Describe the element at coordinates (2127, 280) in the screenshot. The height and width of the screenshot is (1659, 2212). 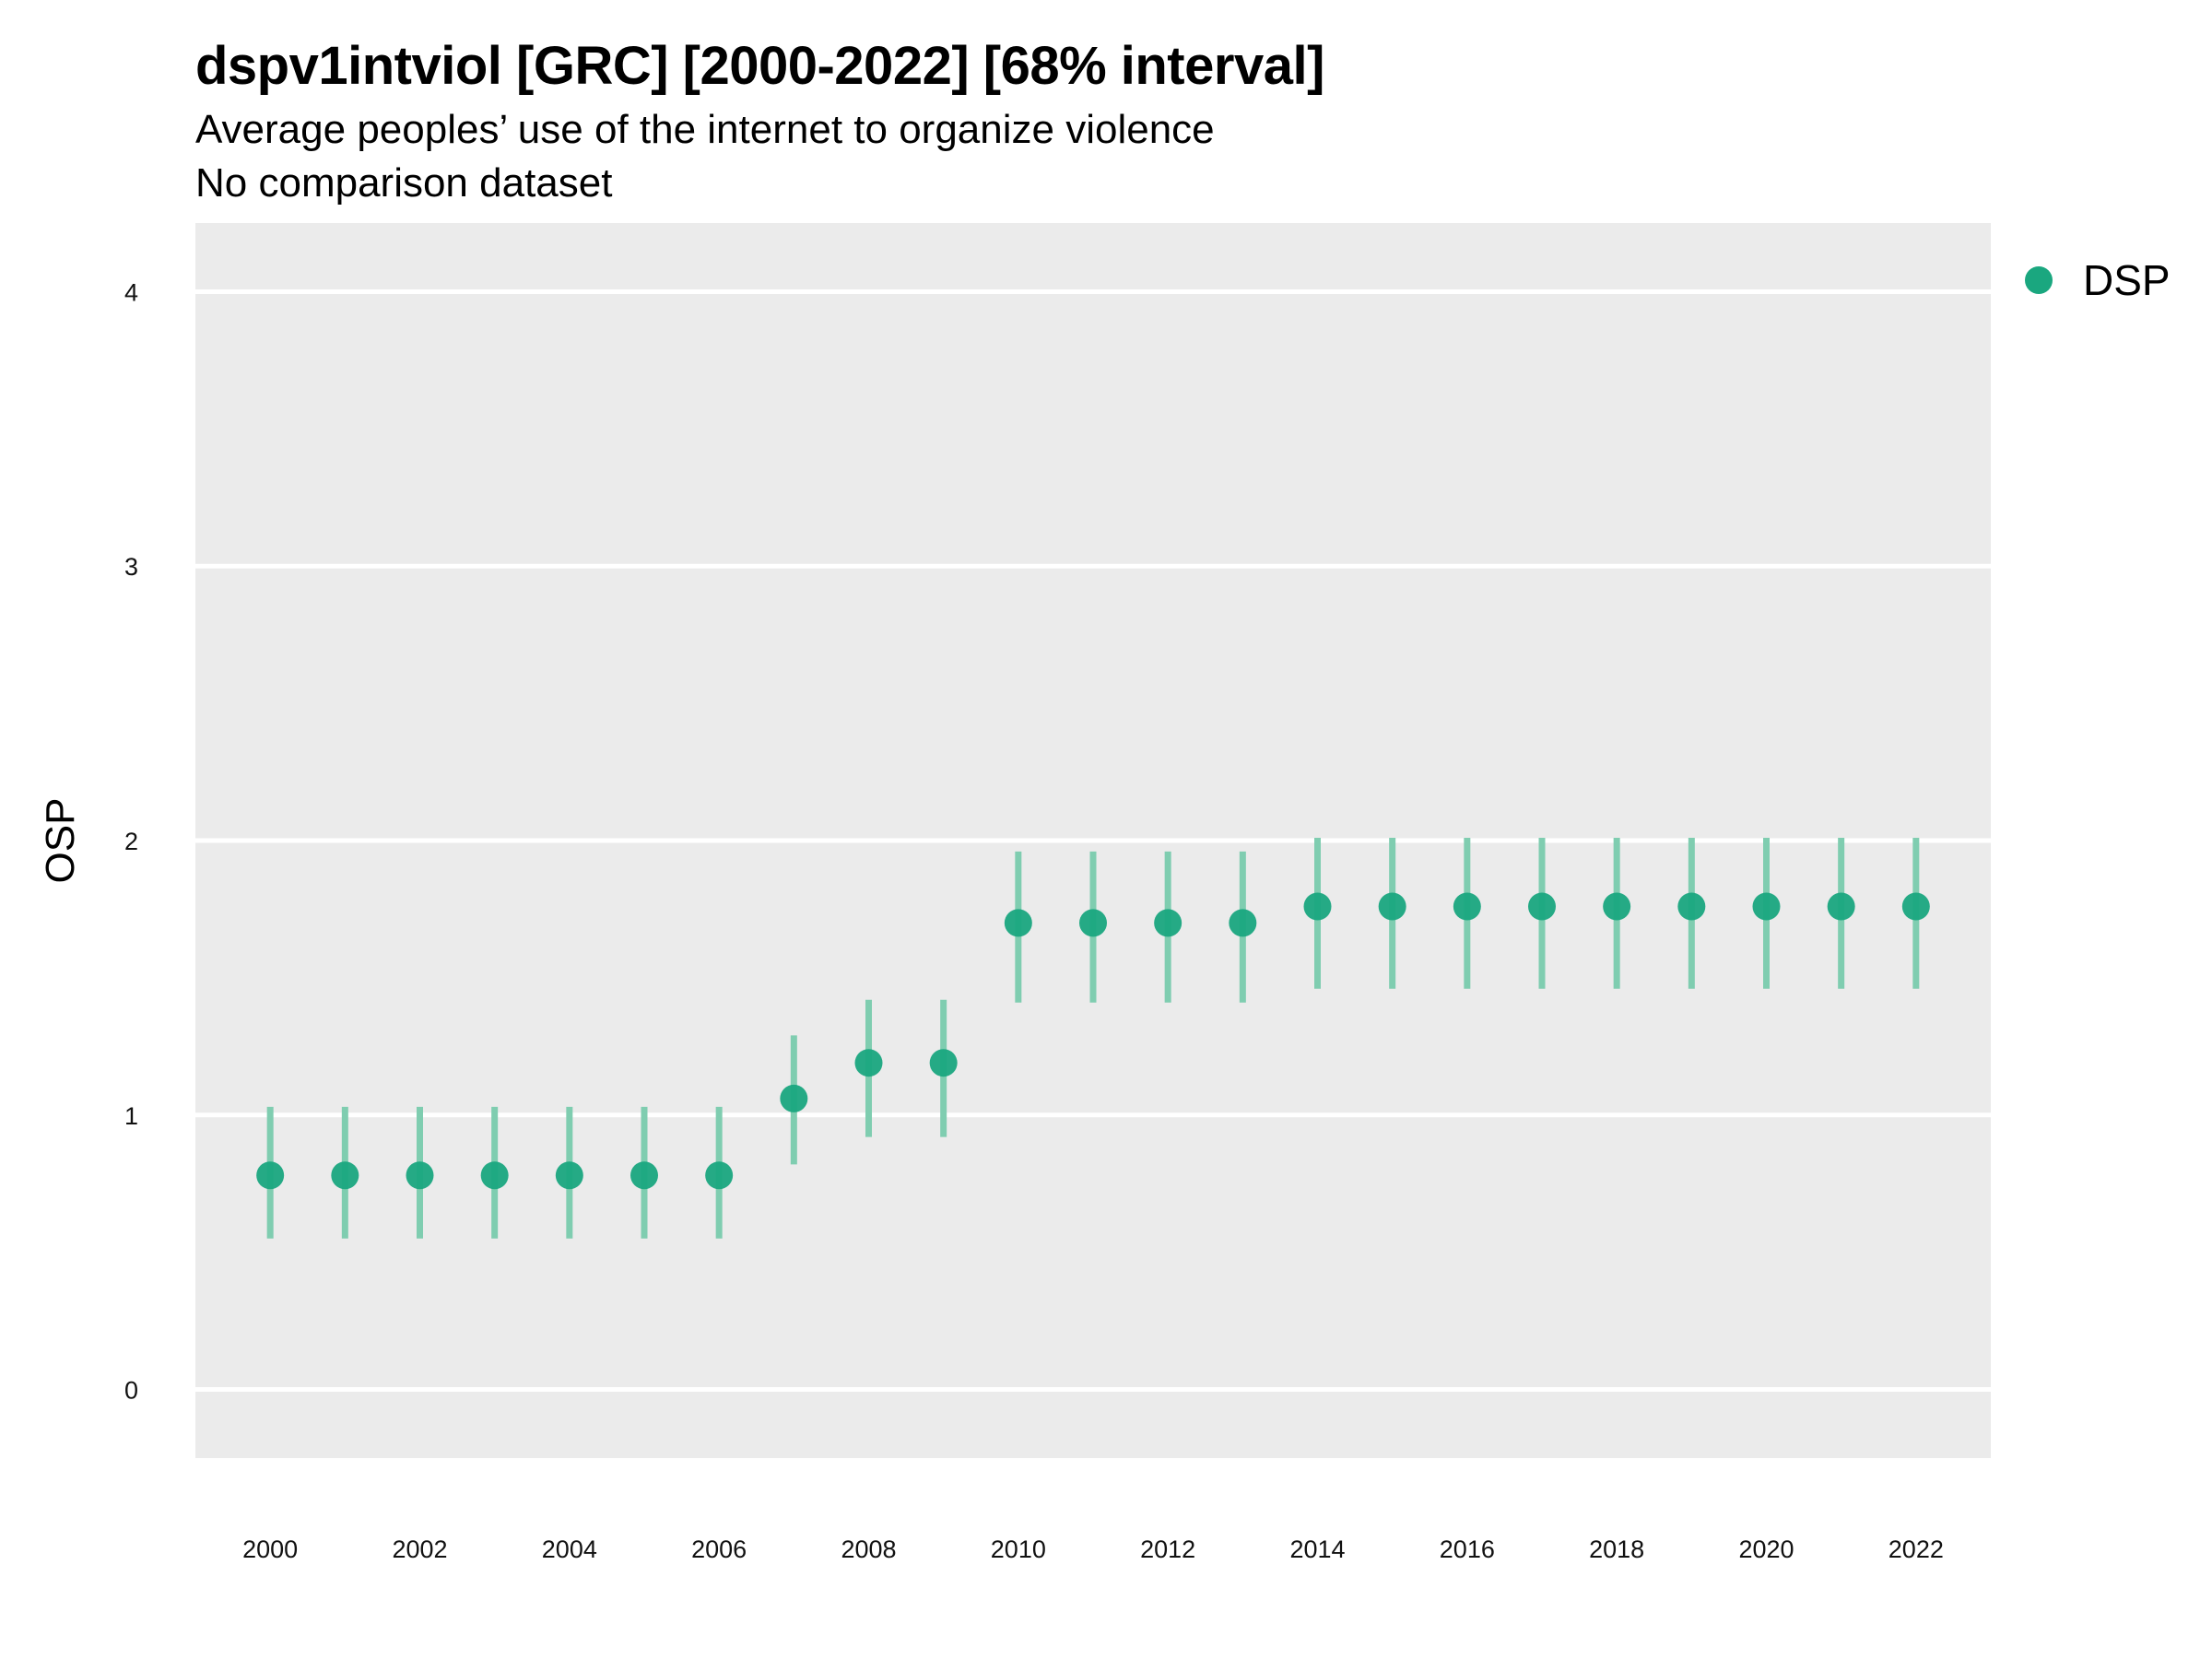
I see `legend-label-dsp: DSP` at that location.